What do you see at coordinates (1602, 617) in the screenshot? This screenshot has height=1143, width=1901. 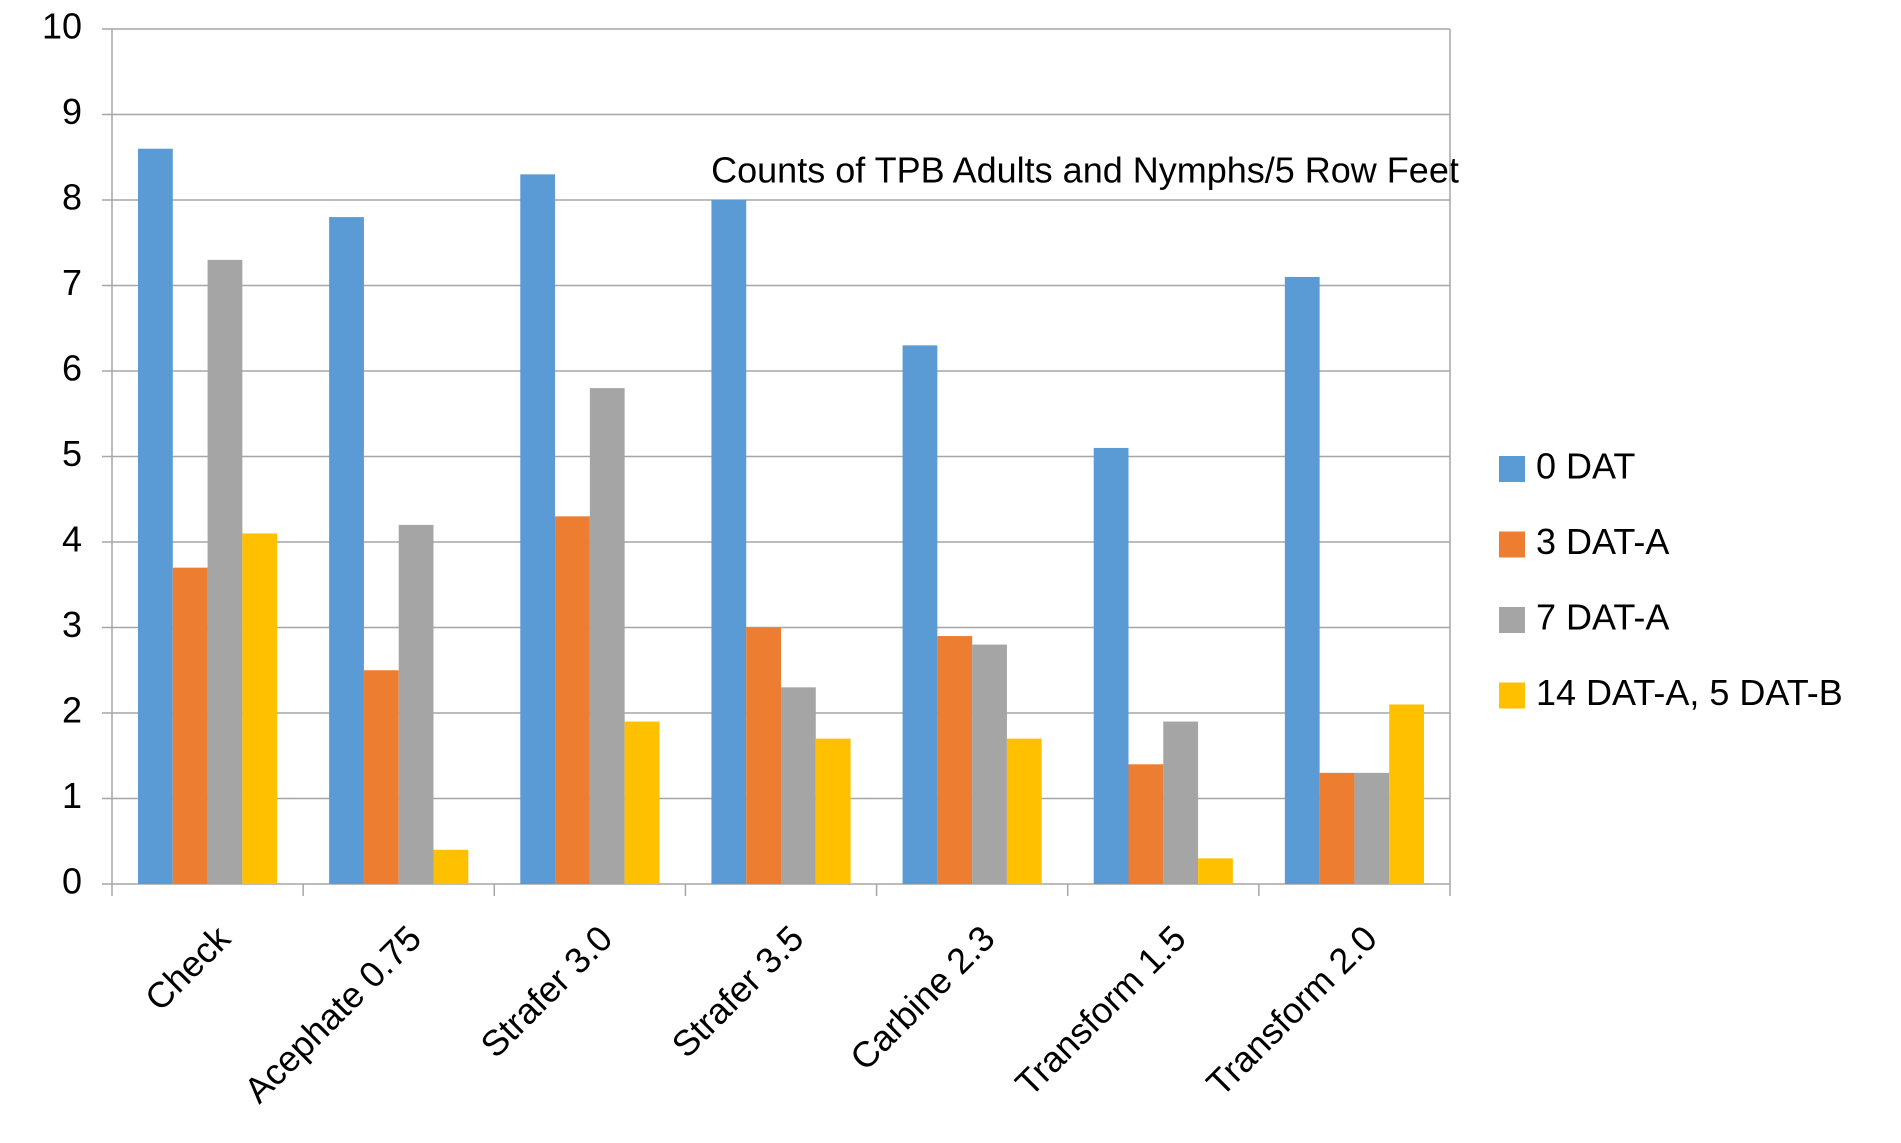 I see `legend-label: 7 DAT-A` at bounding box center [1602, 617].